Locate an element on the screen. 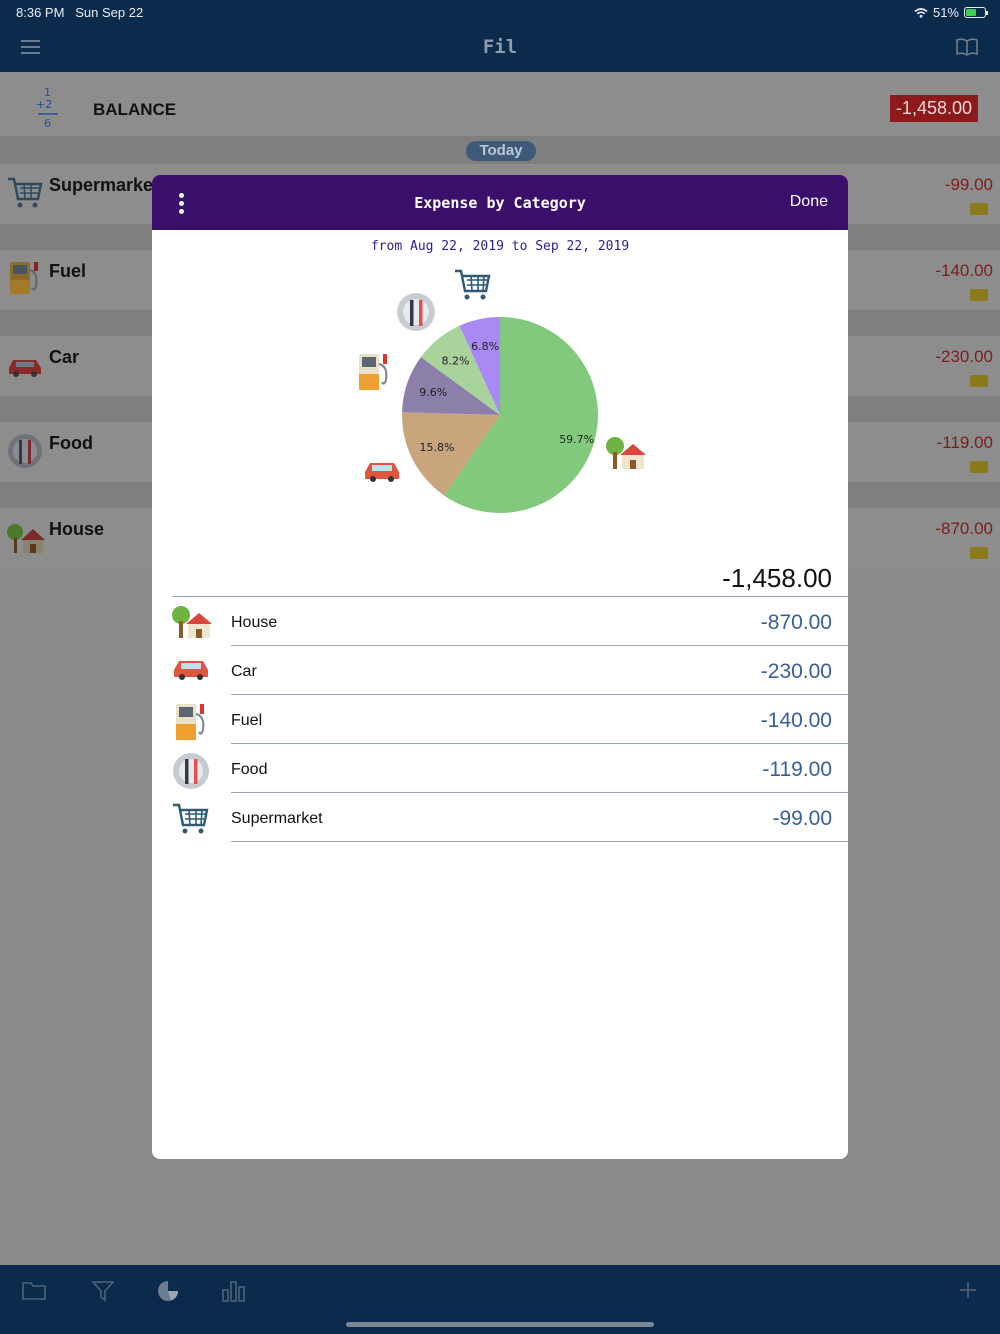 This screenshot has width=1000, height=1334. status-time: 8:36 PM Sun Sep 22 is located at coordinates (79, 12).